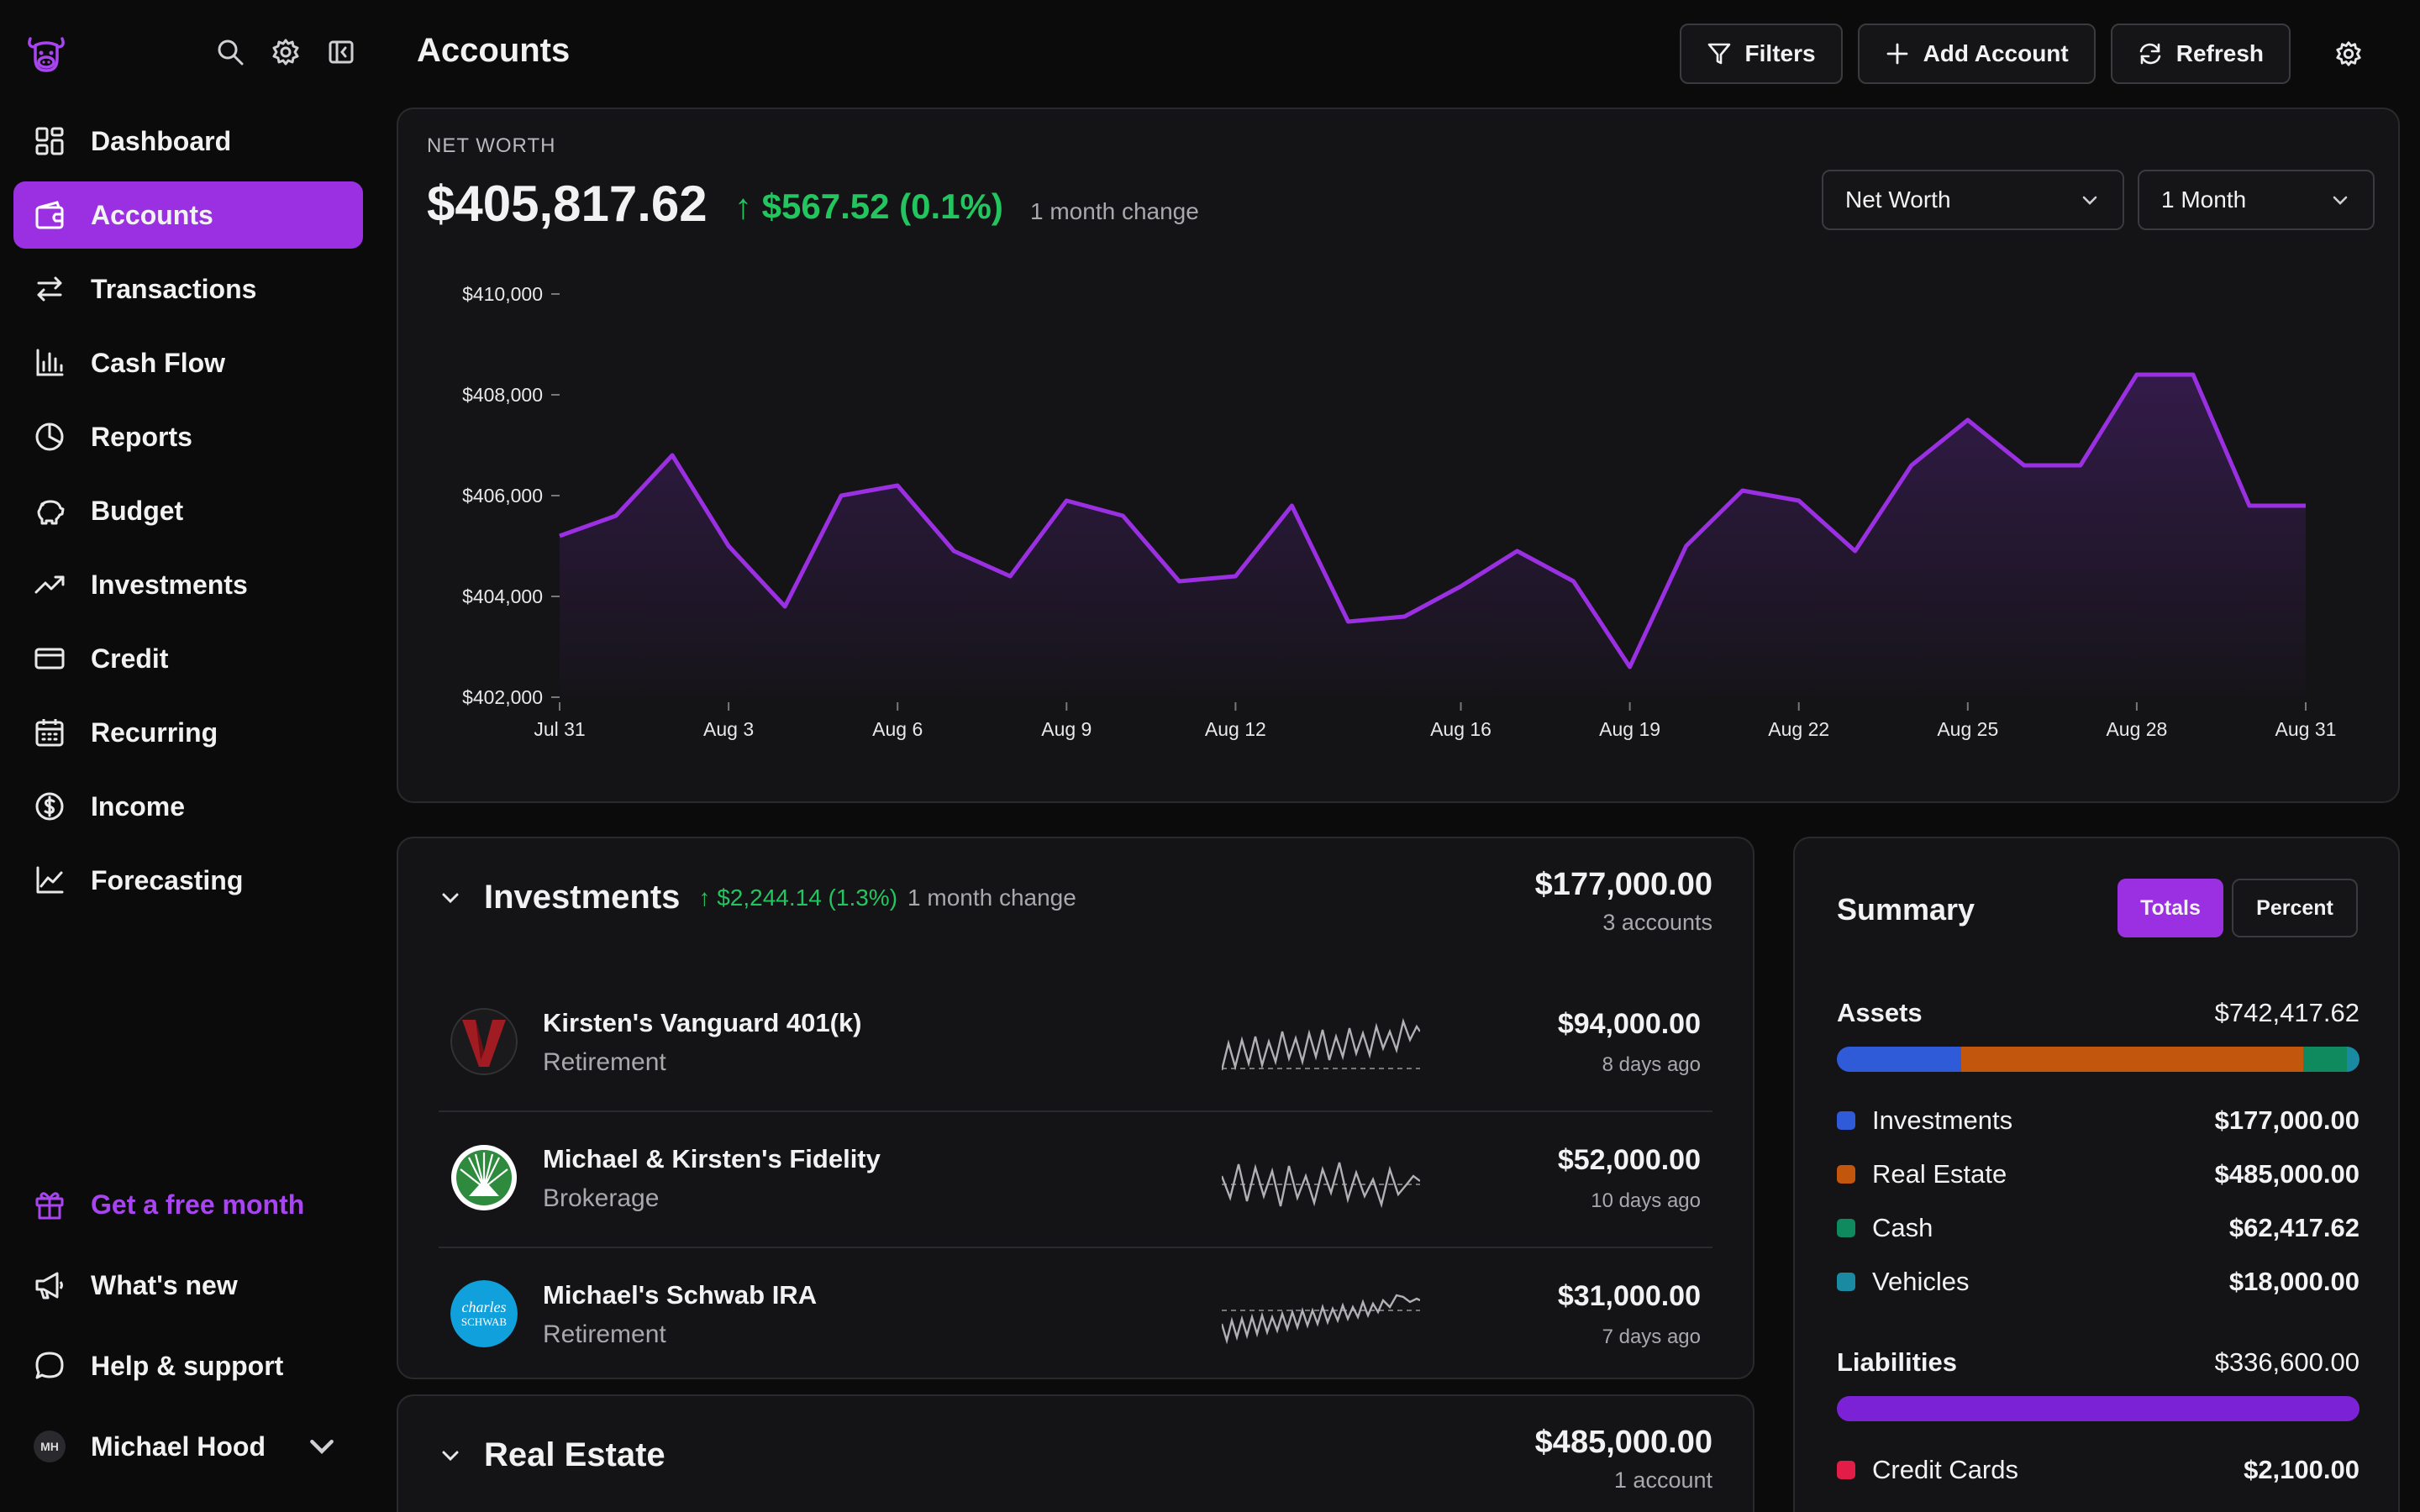  Describe the element at coordinates (49, 1285) in the screenshot. I see `megaphone-icon` at that location.